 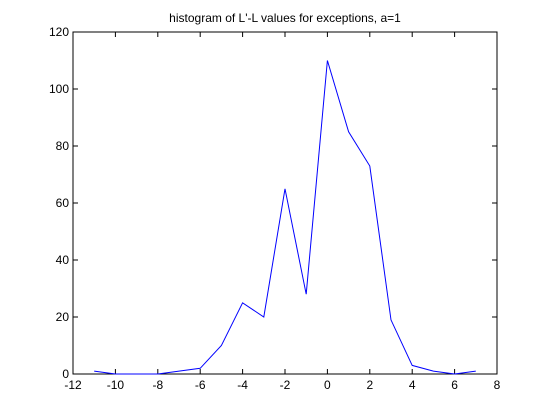 What do you see at coordinates (369, 385) in the screenshot?
I see `x-tick-label: 2` at bounding box center [369, 385].